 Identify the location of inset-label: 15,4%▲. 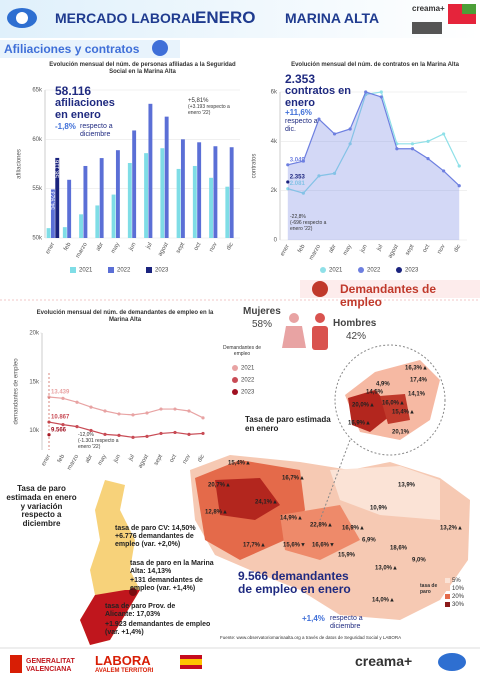
(403, 413).